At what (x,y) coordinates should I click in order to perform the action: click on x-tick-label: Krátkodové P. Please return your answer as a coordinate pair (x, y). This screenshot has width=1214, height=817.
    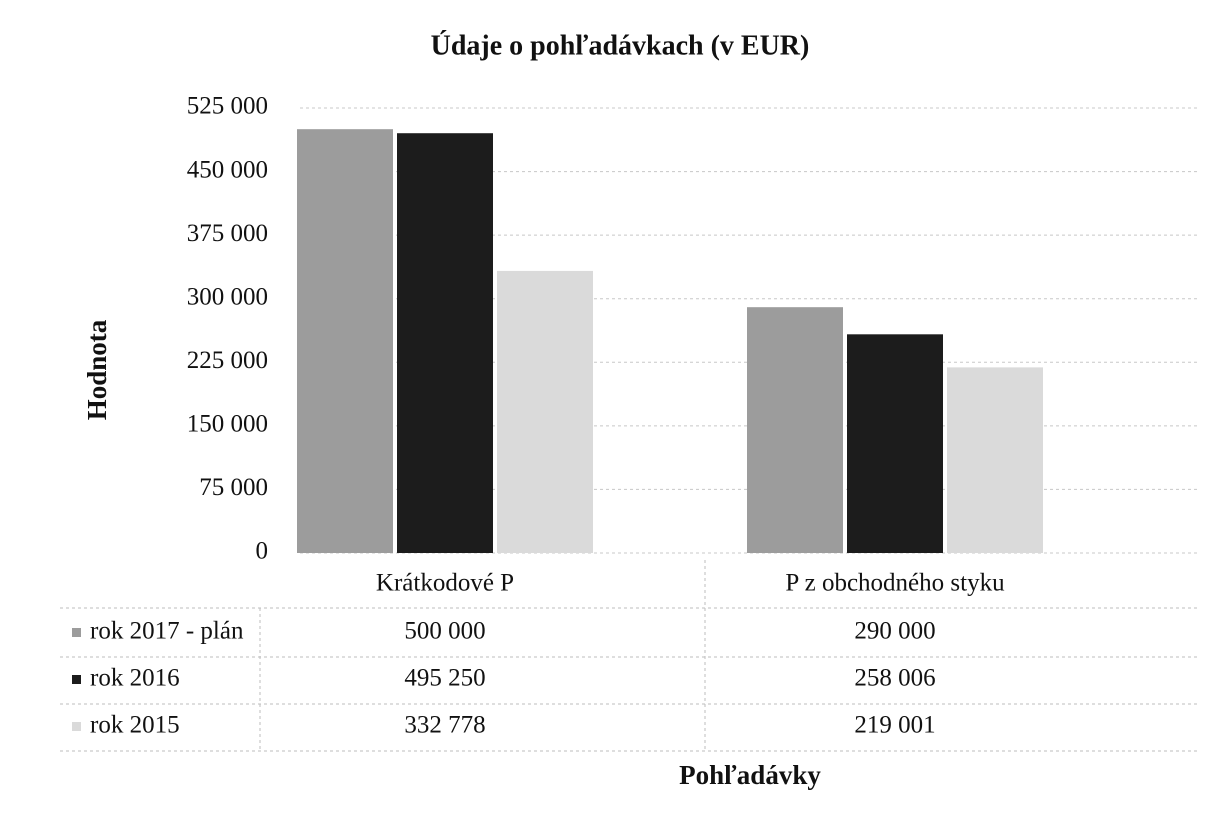
    Looking at the image, I should click on (445, 583).